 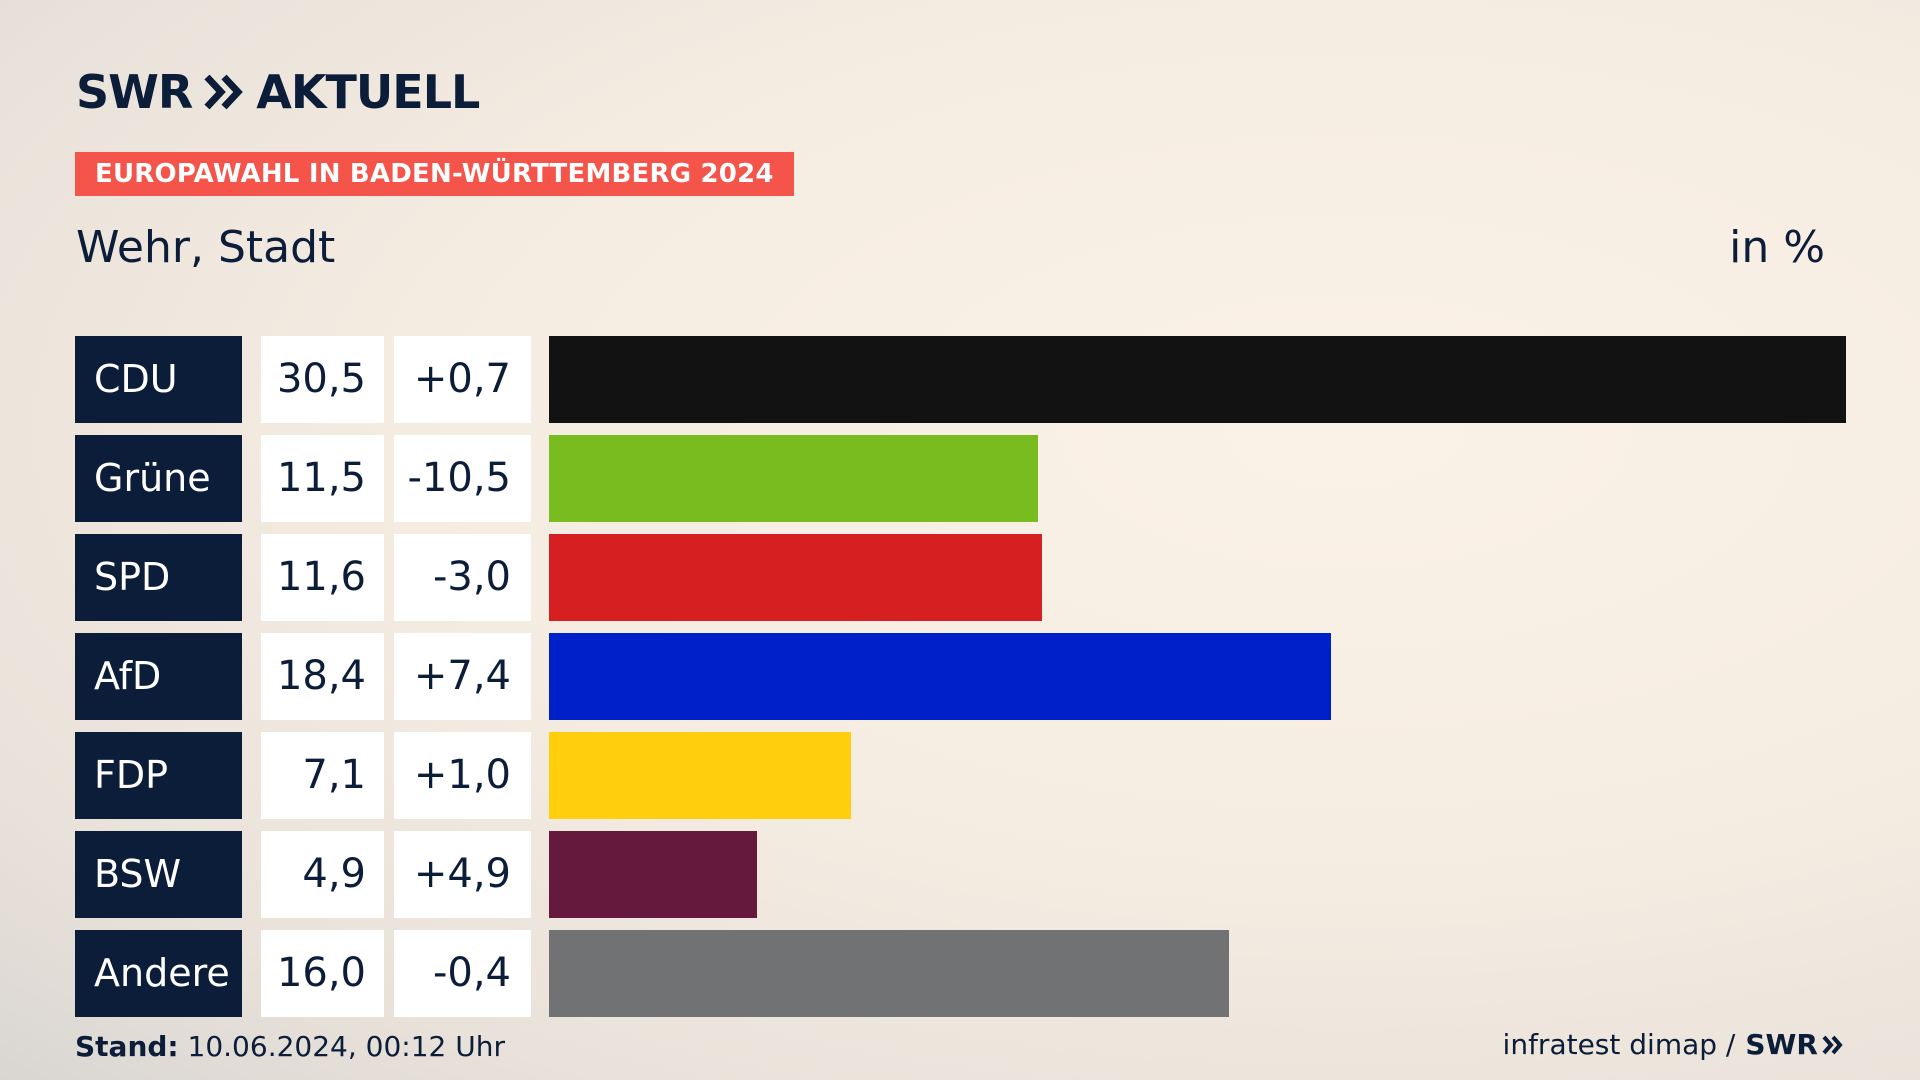 What do you see at coordinates (158, 379) in the screenshot?
I see `party-label: CDU` at bounding box center [158, 379].